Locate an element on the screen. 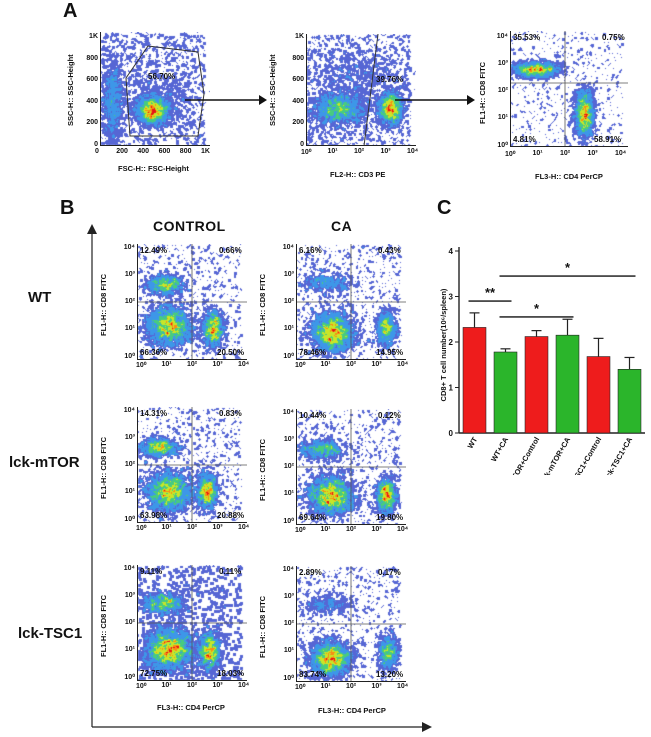  quadrant-bl: 69.64% is located at coordinates (313, 517).